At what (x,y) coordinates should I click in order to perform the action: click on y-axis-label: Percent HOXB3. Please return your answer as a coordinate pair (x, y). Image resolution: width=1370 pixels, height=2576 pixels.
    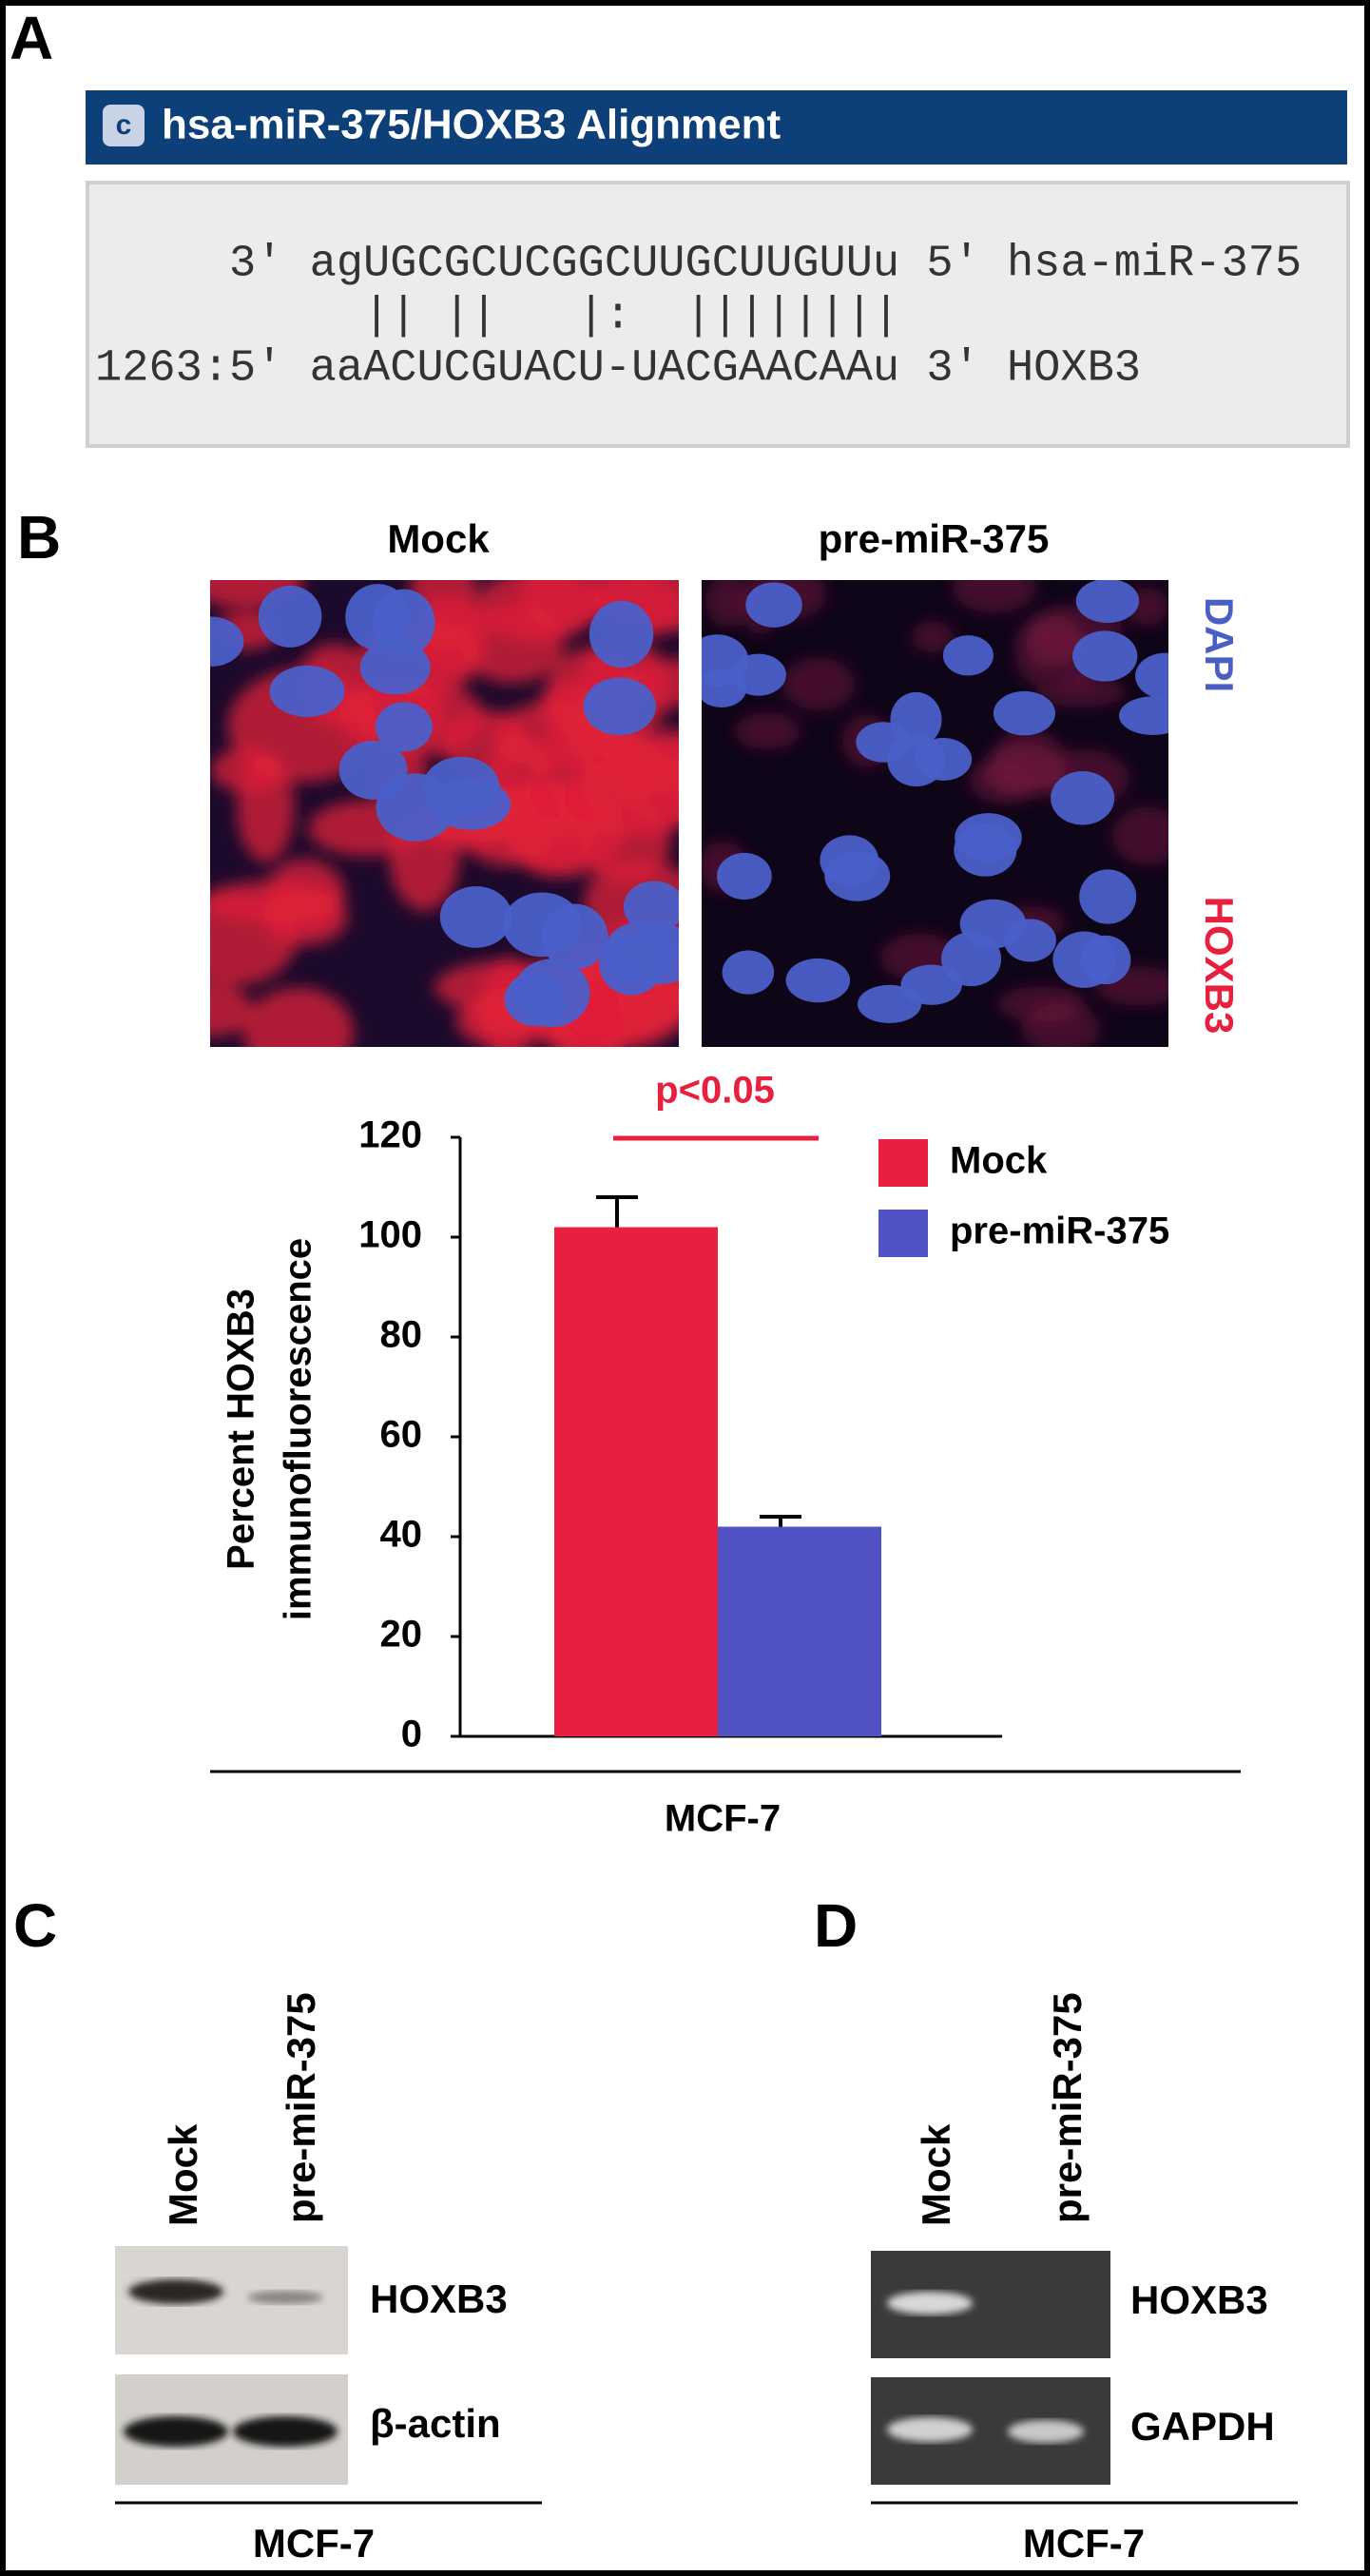
    Looking at the image, I should click on (241, 1429).